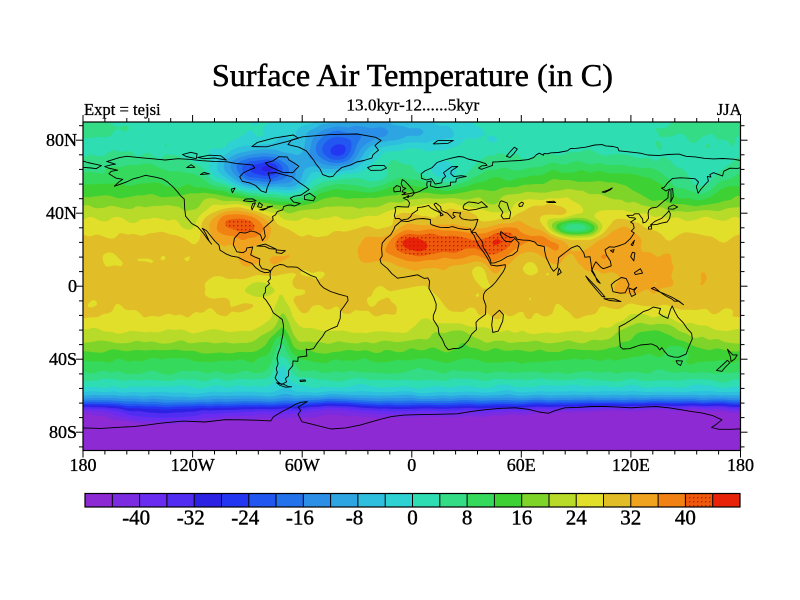 The height and width of the screenshot is (600, 800). What do you see at coordinates (631, 465) in the screenshot?
I see `svg-text: 120E` at bounding box center [631, 465].